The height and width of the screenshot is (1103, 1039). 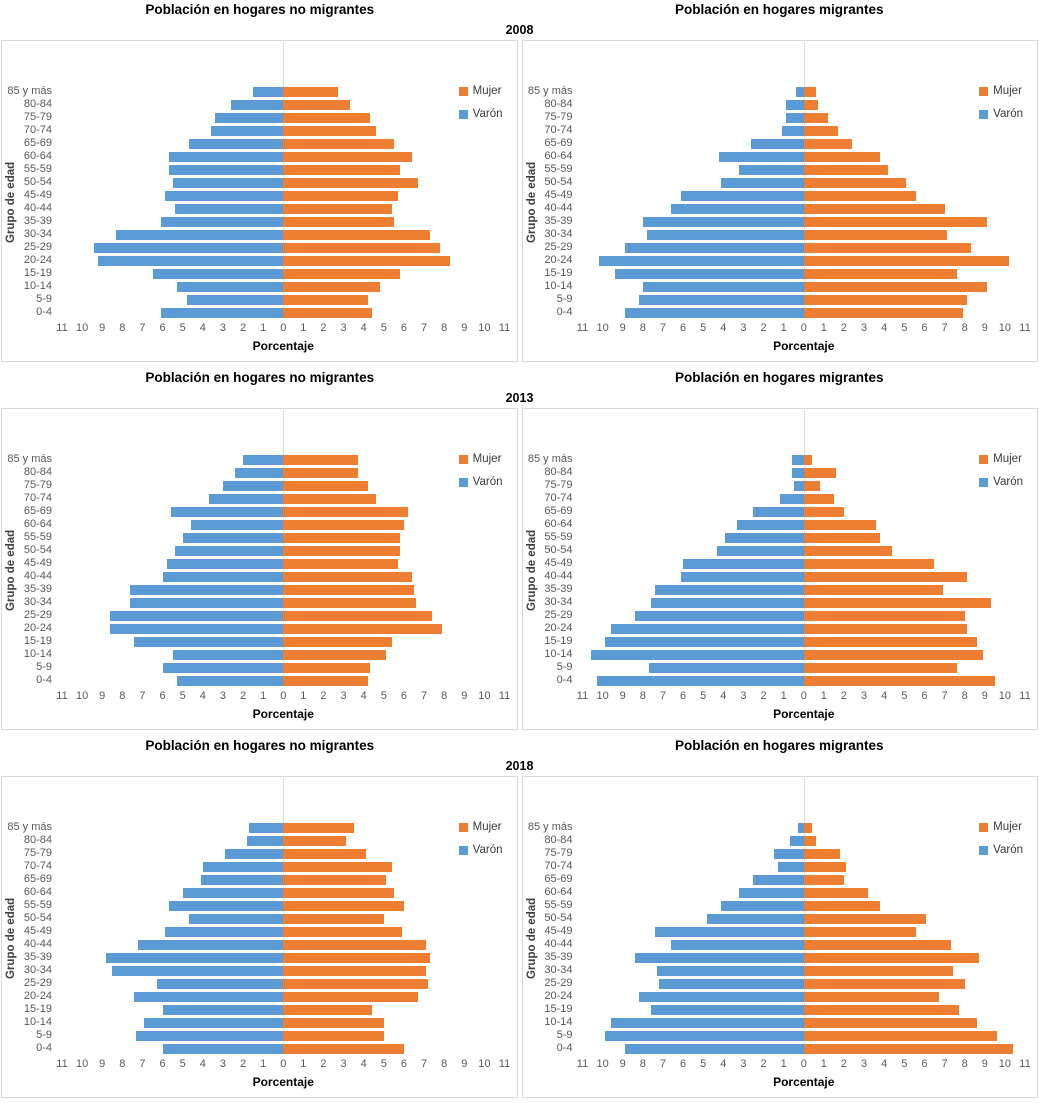 I want to click on age-tick-label: 0-4, so click(x=44, y=680).